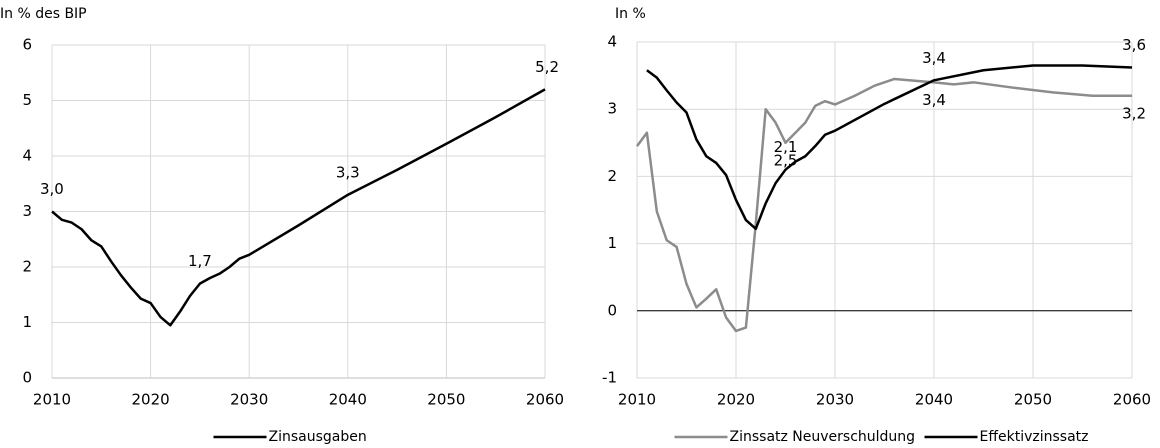  What do you see at coordinates (27, 100) in the screenshot?
I see `y-tick-label: 5` at bounding box center [27, 100].